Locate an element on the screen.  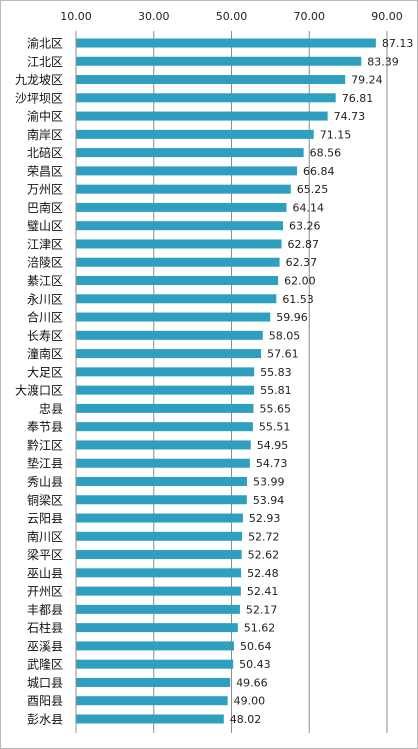
category-label: 彭水县 is located at coordinates (45, 719).